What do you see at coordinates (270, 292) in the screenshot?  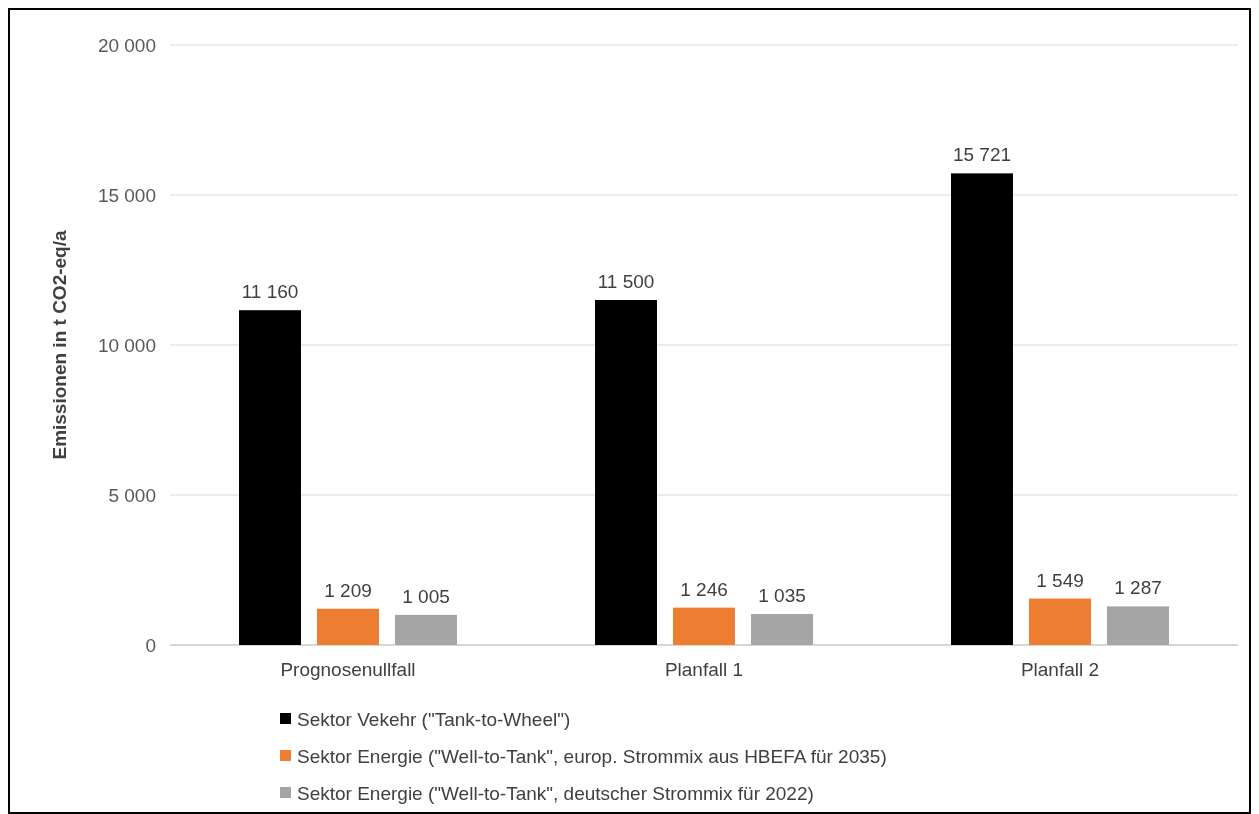 I see `data-label: 11 160` at bounding box center [270, 292].